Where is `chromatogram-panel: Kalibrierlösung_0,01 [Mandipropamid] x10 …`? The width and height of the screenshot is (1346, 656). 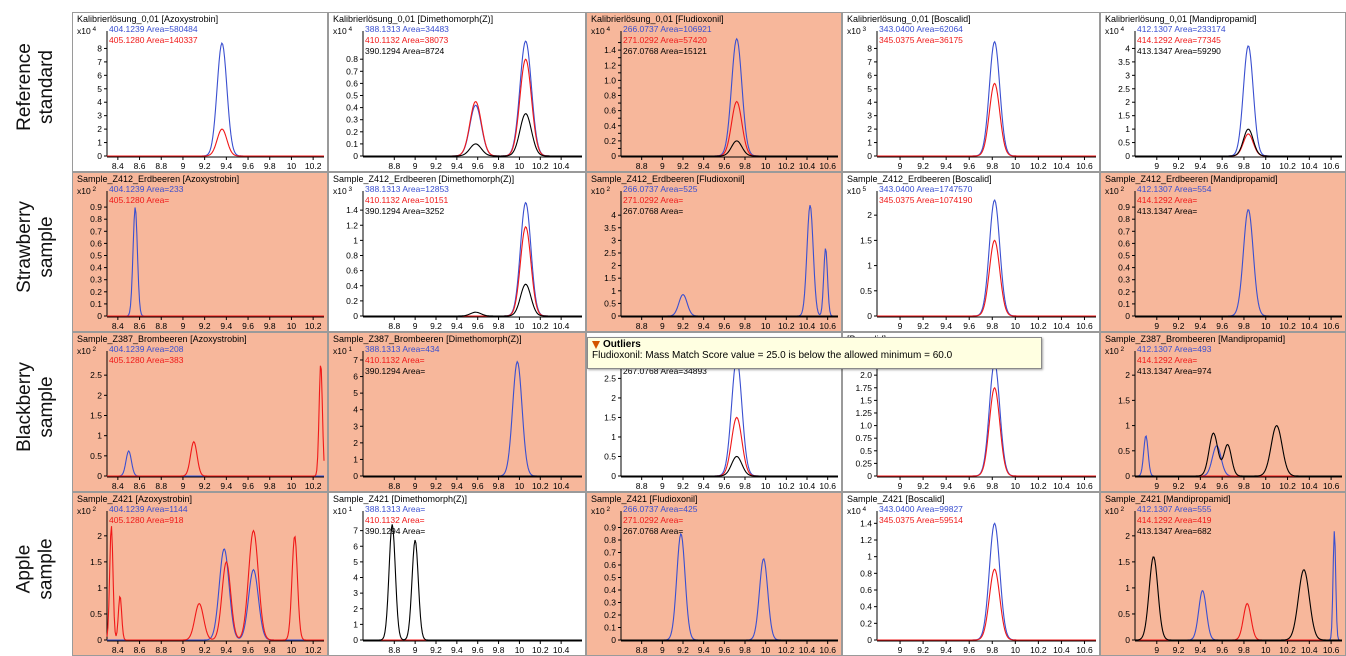 chromatogram-panel: Kalibrierlösung_0,01 [Mandipropamid] x10 … is located at coordinates (1223, 92).